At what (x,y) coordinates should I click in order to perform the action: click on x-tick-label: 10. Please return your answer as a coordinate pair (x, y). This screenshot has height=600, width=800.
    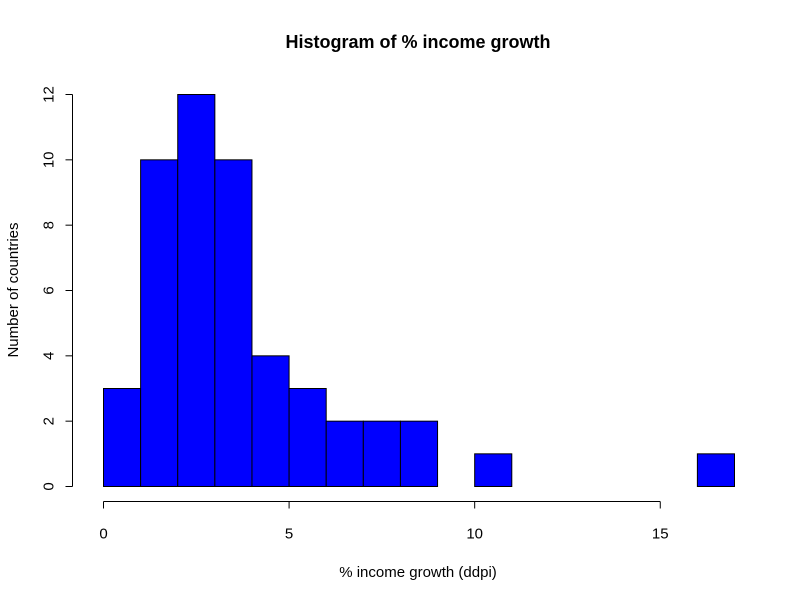
    Looking at the image, I should click on (474, 534).